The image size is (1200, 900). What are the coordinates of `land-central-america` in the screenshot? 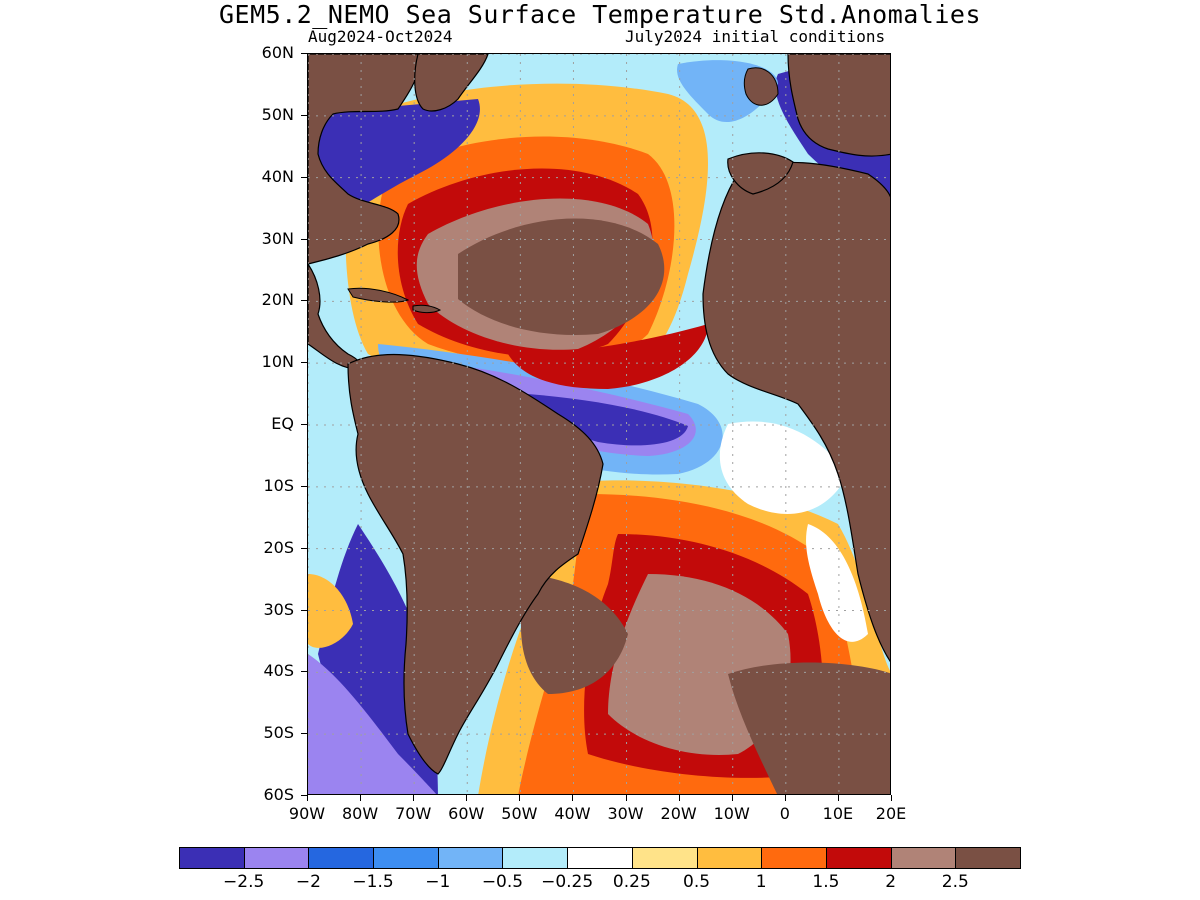 It's located at (334, 316).